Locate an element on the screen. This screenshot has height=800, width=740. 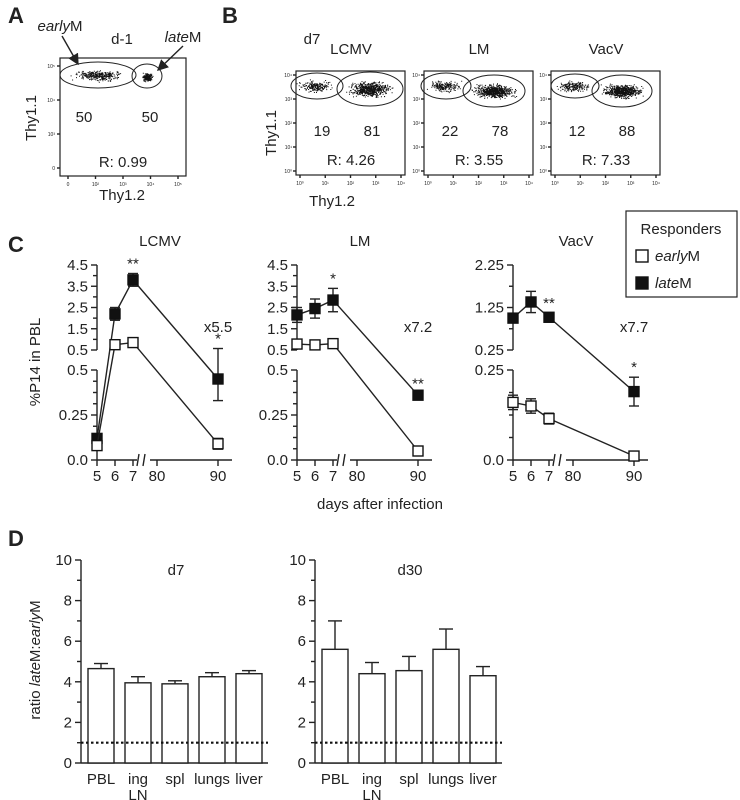
chart-title: VacV is located at coordinates (576, 241).